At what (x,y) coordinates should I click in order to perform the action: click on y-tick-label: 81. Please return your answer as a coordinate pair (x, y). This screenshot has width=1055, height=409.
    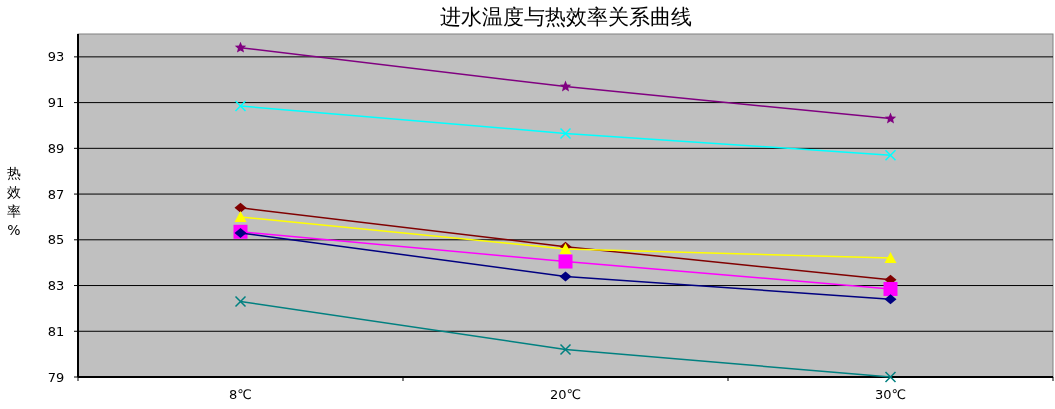
    Looking at the image, I should click on (56, 331).